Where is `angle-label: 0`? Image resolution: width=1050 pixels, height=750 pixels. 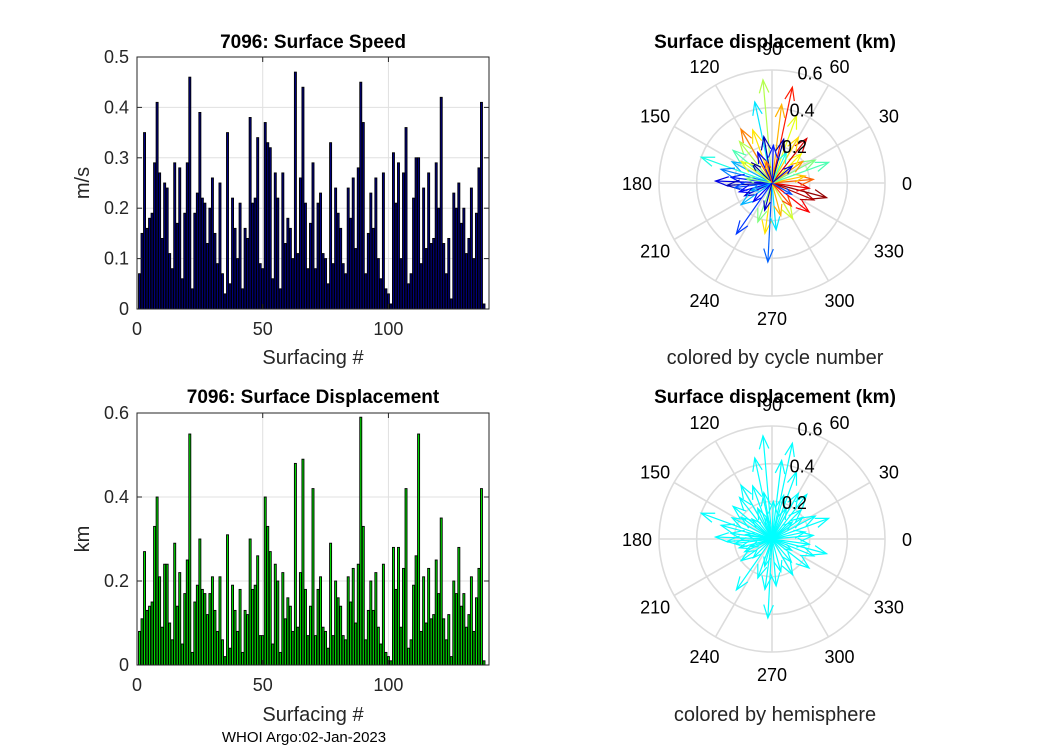
angle-label: 0 is located at coordinates (907, 184).